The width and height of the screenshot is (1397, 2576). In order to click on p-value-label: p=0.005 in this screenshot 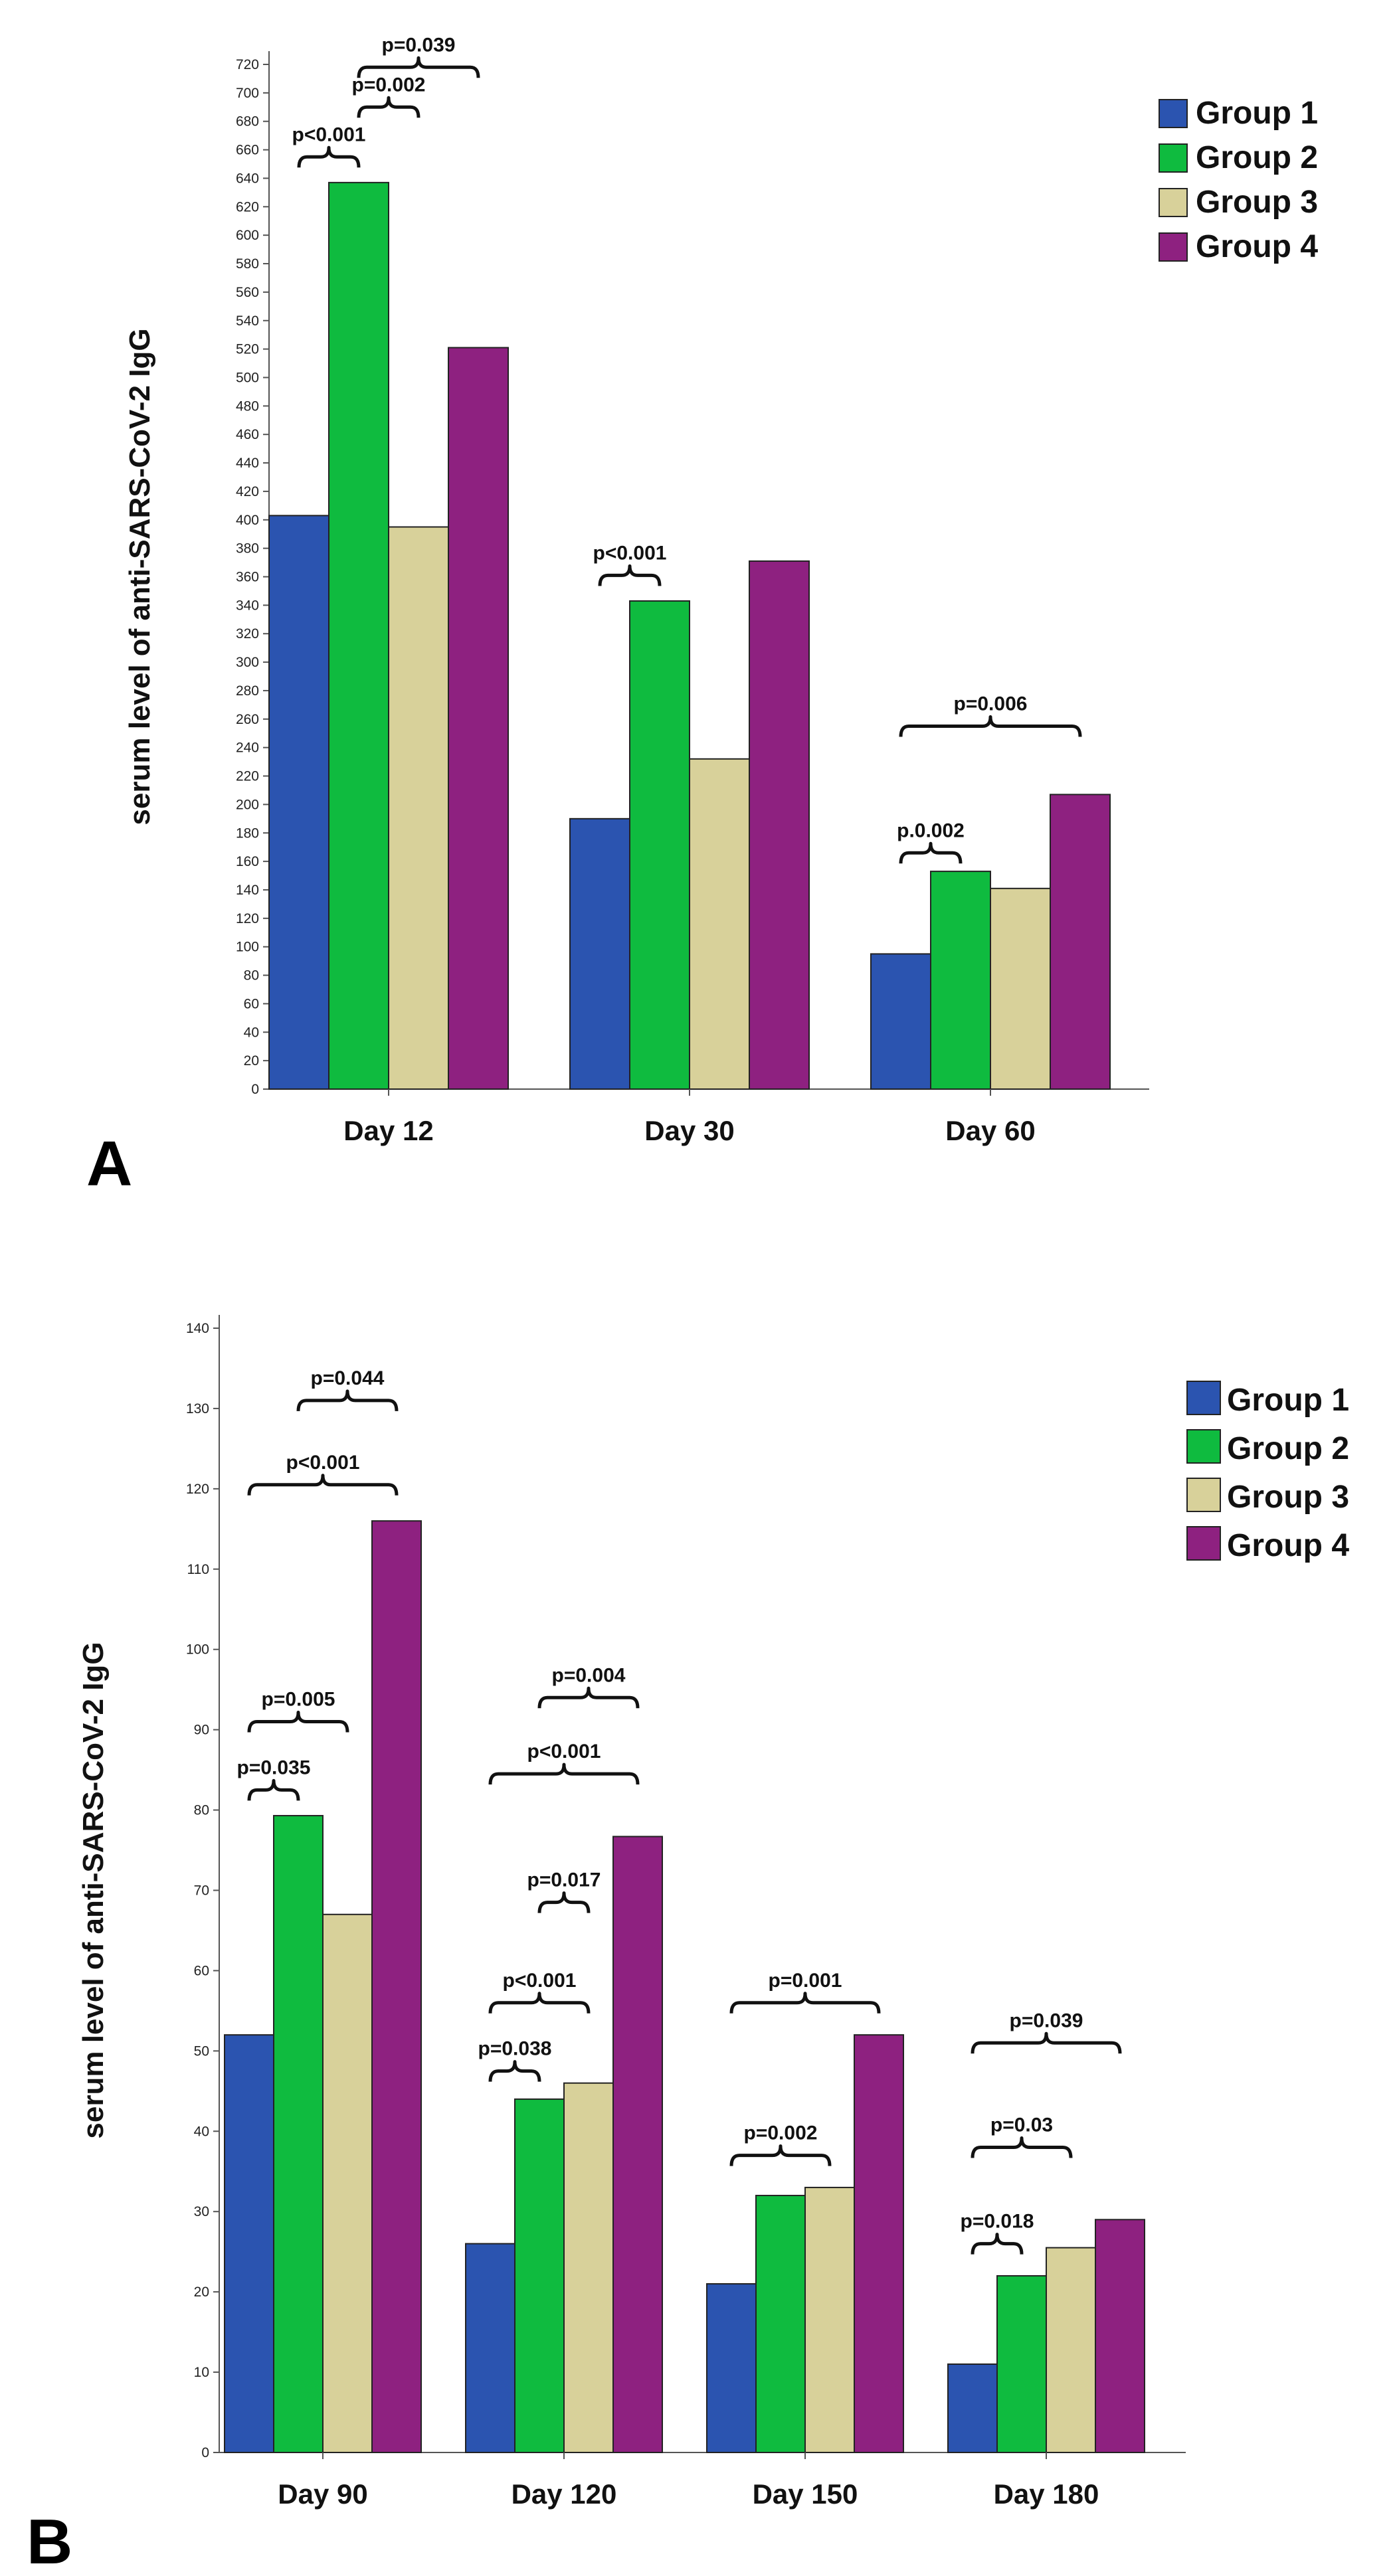, I will do `click(298, 1700)`.